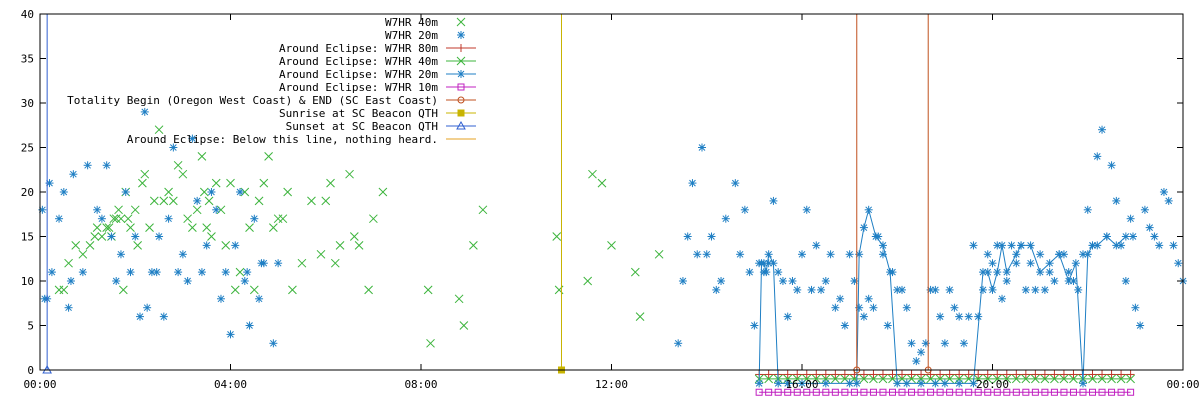  What do you see at coordinates (1102, 379) in the screenshot?
I see `series-3-point` at bounding box center [1102, 379].